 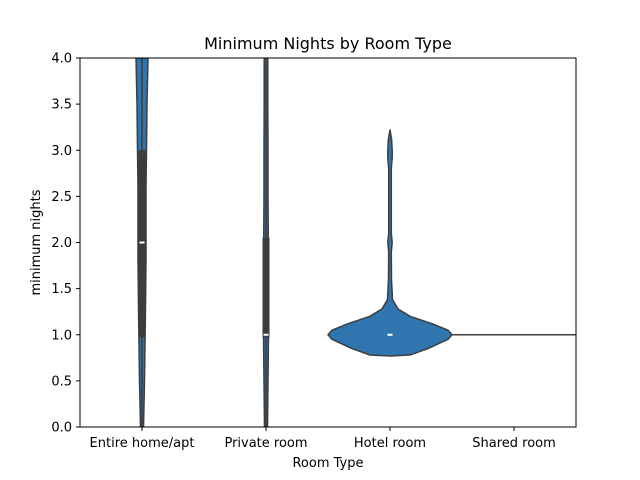 What do you see at coordinates (61, 428) in the screenshot?
I see `y-tick-label: 0.0` at bounding box center [61, 428].